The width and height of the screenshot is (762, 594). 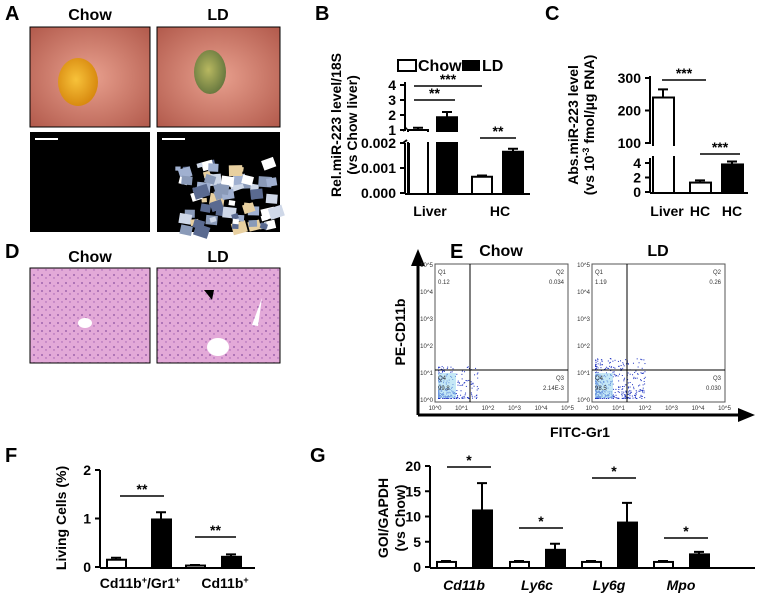 I want to click on f-ytick-label: 0, so click(x=87, y=567).